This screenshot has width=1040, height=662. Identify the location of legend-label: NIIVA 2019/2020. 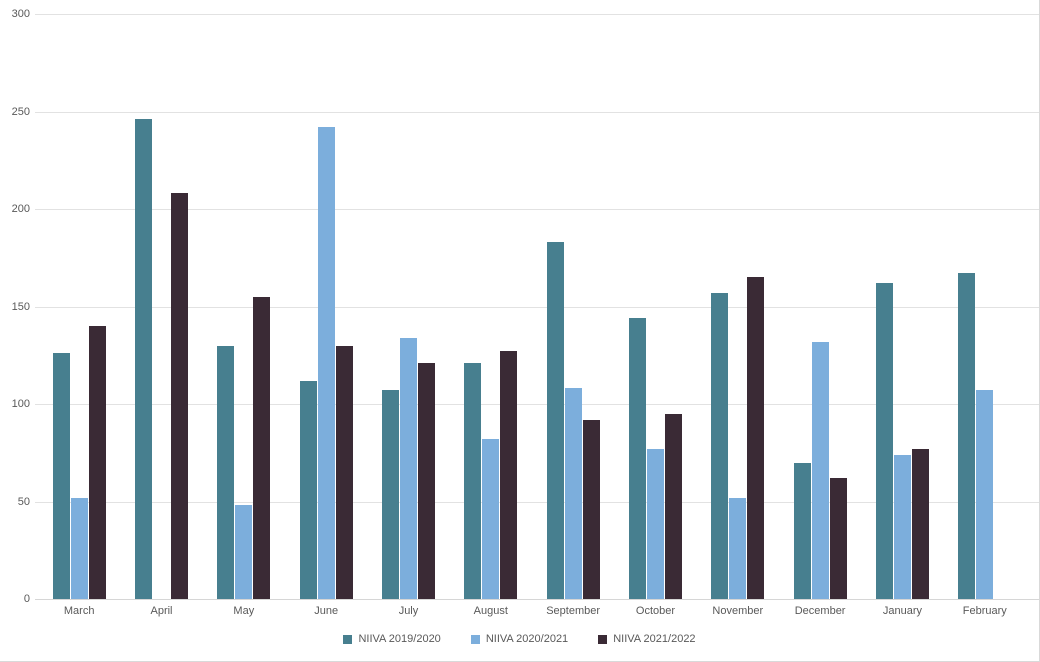
(399, 639).